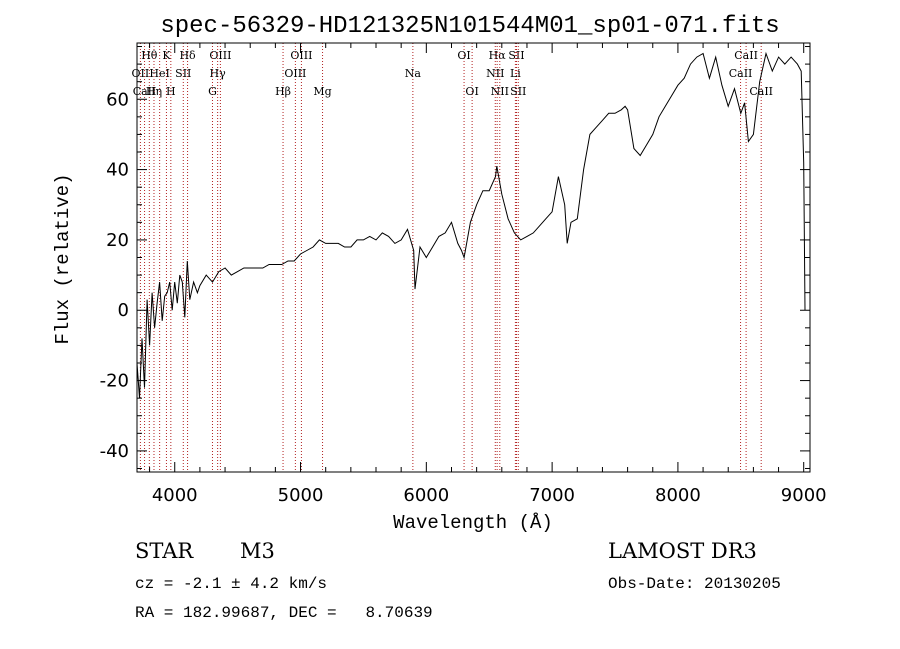  Describe the element at coordinates (322, 91) in the screenshot. I see `spectral-line-label: Mg` at that location.